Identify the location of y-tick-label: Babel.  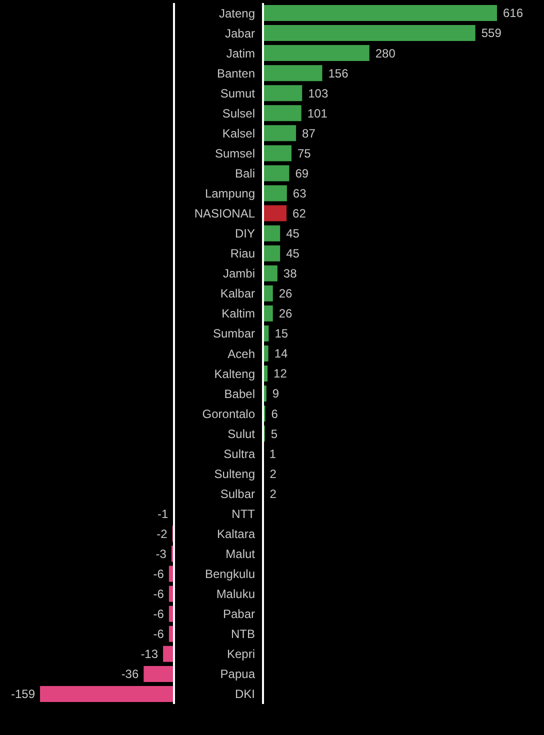
(239, 393).